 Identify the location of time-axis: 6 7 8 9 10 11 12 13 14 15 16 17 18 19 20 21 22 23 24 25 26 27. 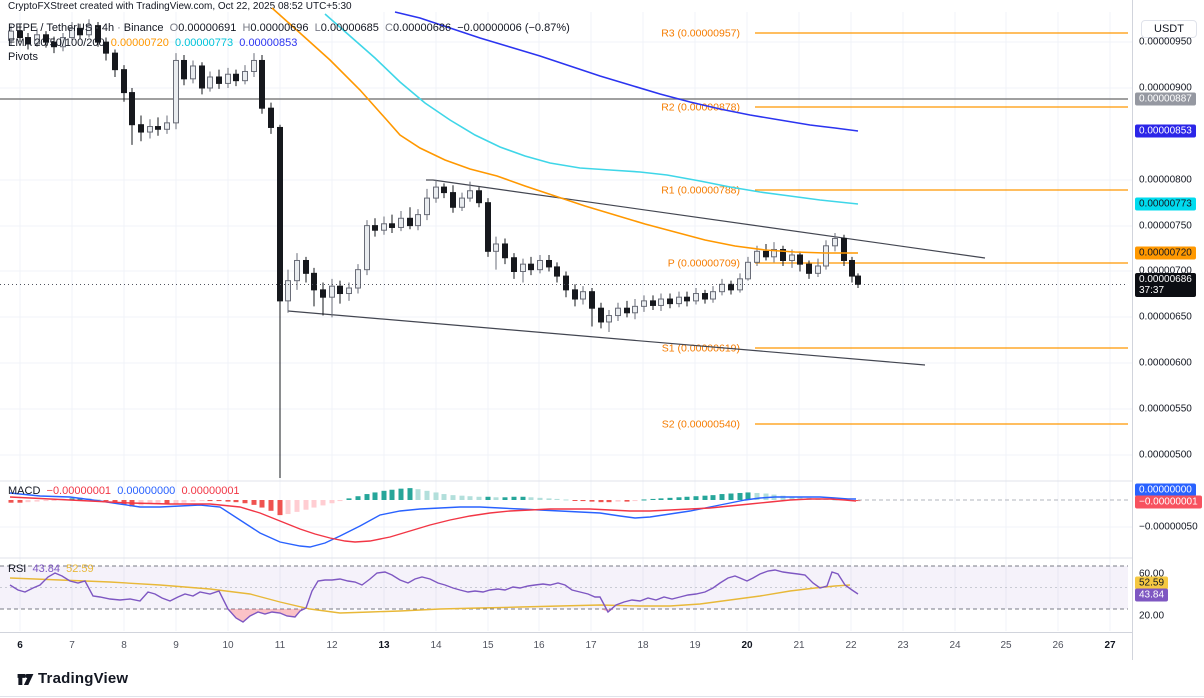
(566, 645).